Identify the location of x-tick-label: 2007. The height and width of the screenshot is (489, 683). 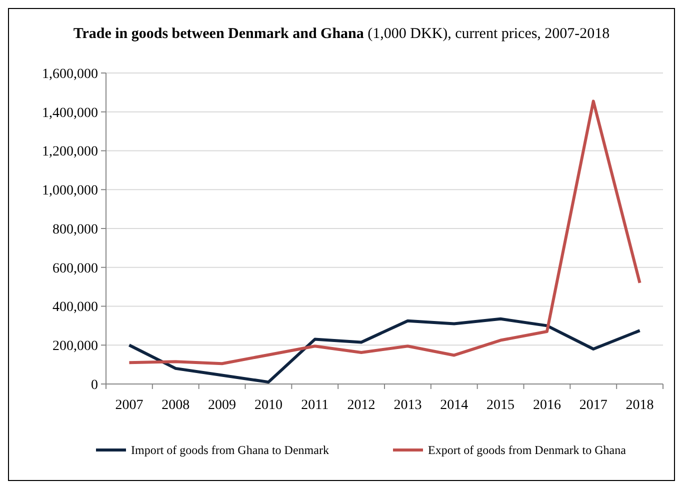
(129, 405).